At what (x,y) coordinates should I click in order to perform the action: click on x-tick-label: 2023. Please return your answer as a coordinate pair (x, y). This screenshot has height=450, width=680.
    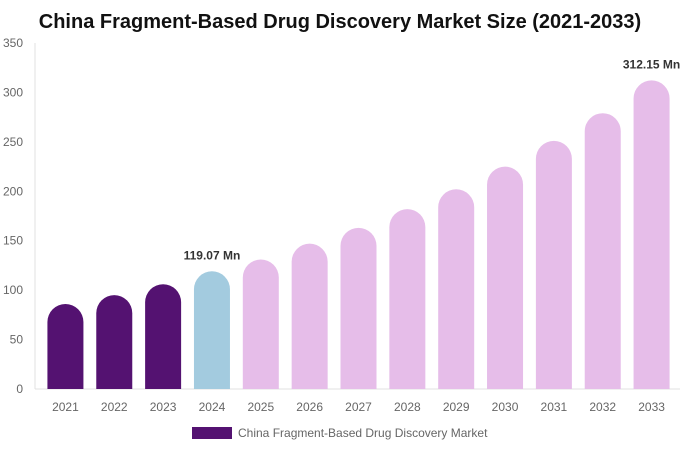
    Looking at the image, I should click on (163, 407).